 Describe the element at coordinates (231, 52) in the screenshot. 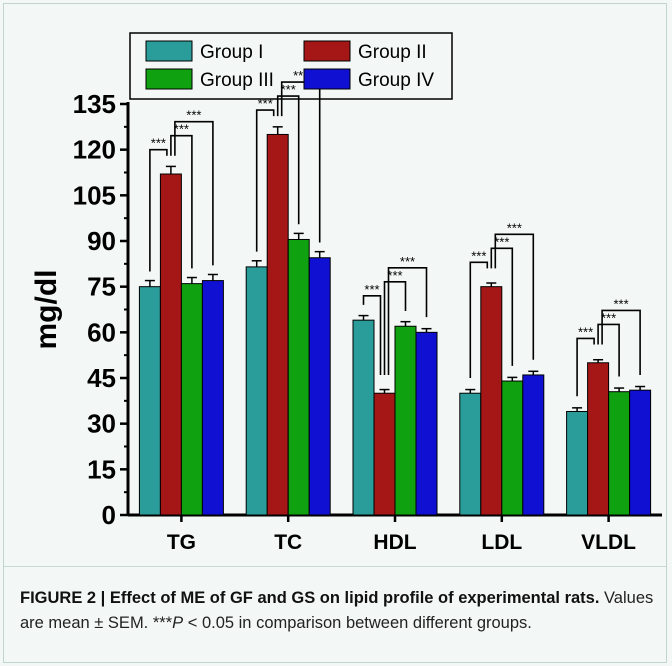

I see `legend-label: Group I` at that location.